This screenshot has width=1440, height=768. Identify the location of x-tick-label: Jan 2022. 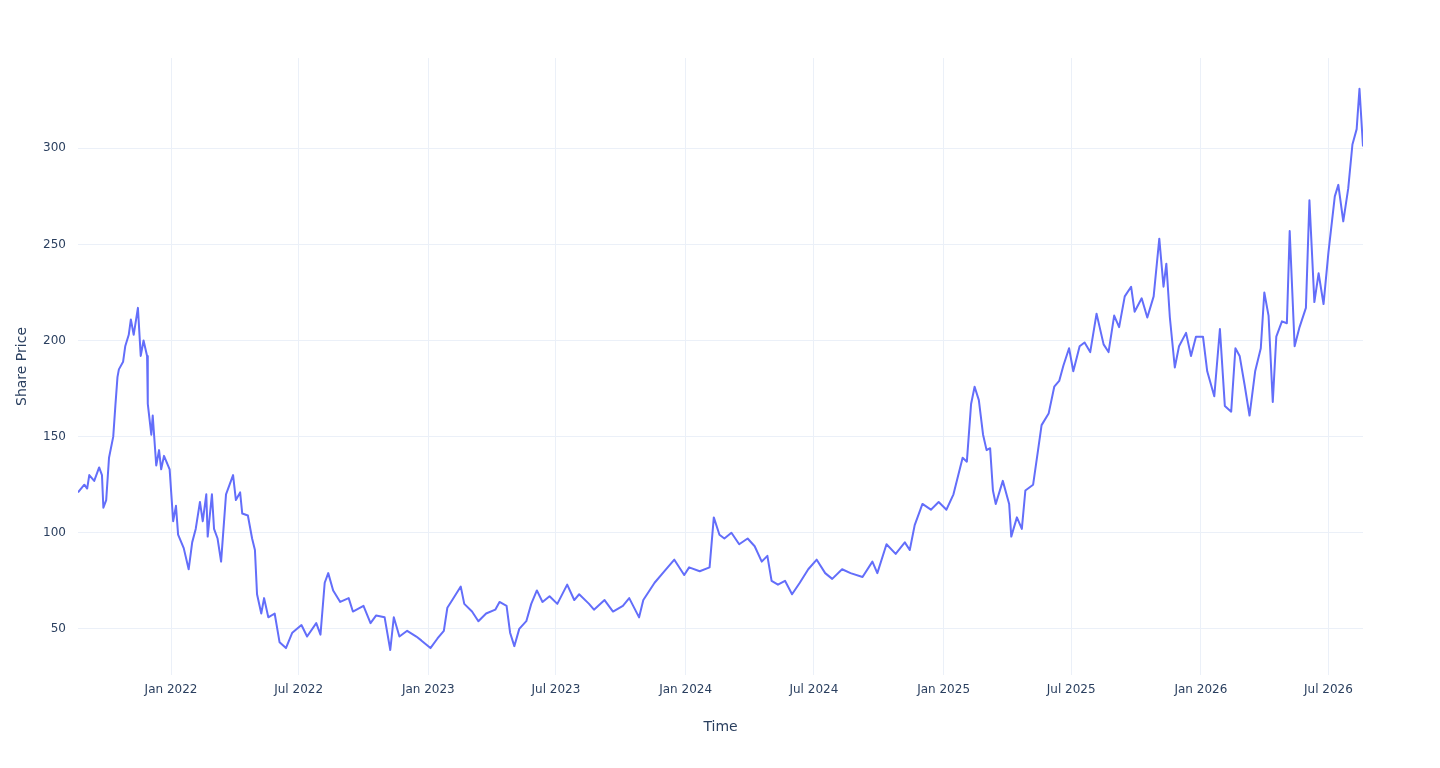
(170, 689).